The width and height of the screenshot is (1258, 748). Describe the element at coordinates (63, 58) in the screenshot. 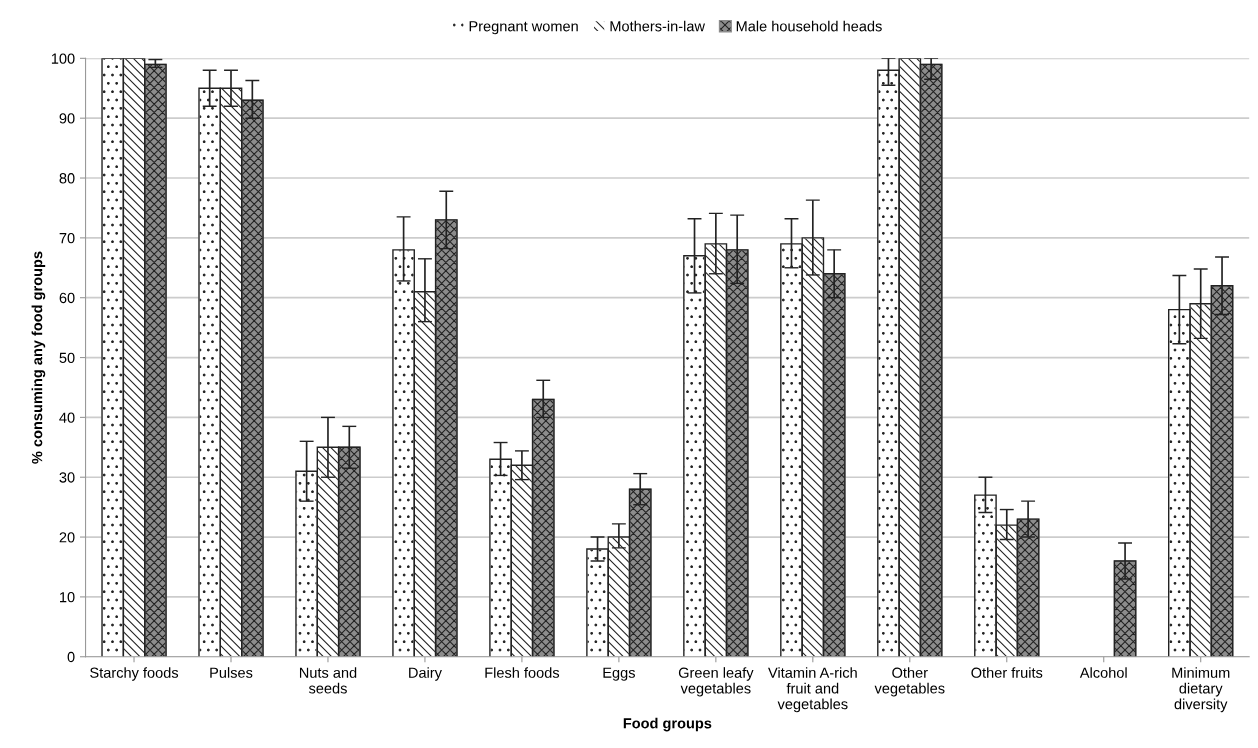

I see `y-tick-label: 100` at that location.